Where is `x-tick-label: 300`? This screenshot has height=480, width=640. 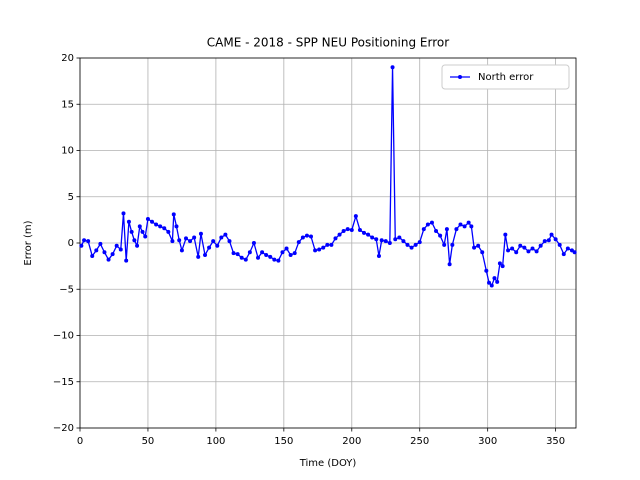
x-tick-label: 300 is located at coordinates (487, 441).